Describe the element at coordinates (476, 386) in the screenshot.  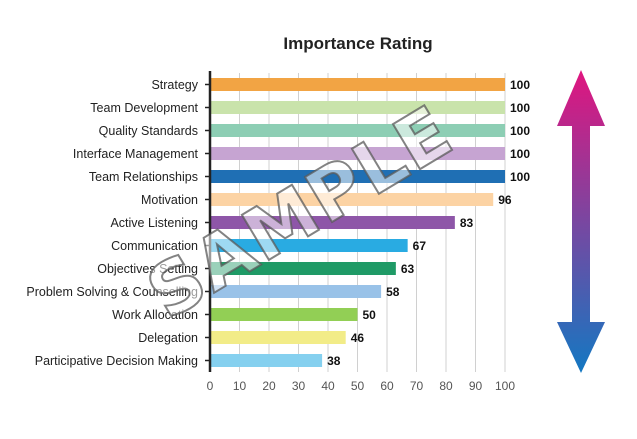
I see `x-tick-label: 90` at that location.